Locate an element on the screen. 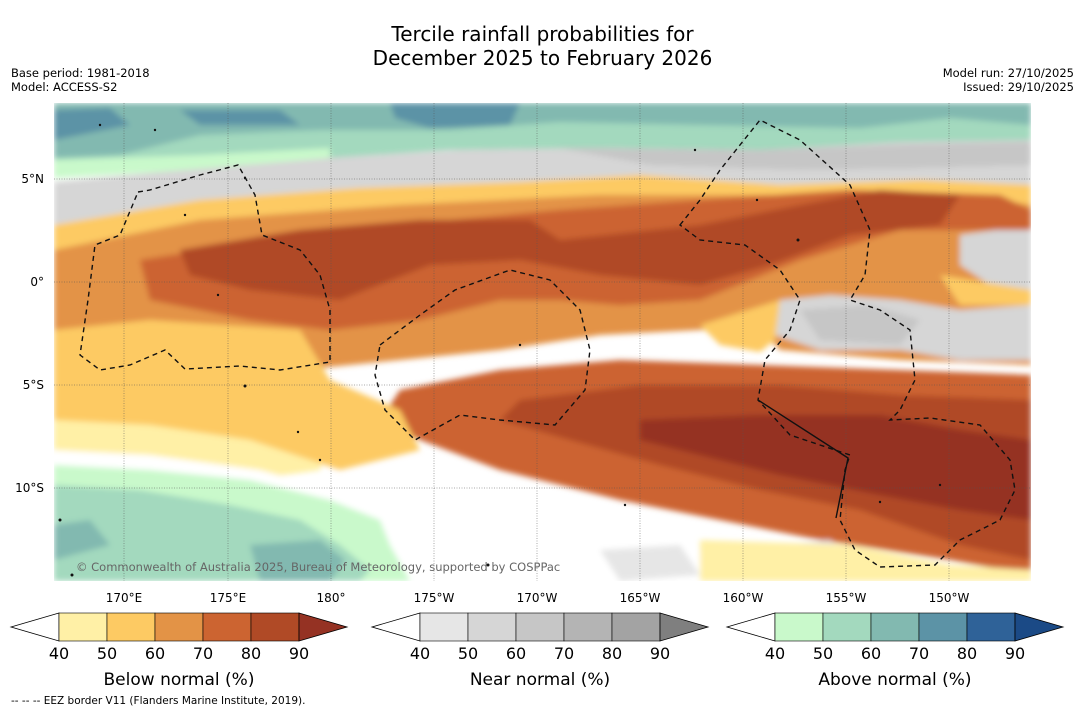 This screenshot has width=1085, height=713. below-normal-60-south is located at coordinates (237, 395).